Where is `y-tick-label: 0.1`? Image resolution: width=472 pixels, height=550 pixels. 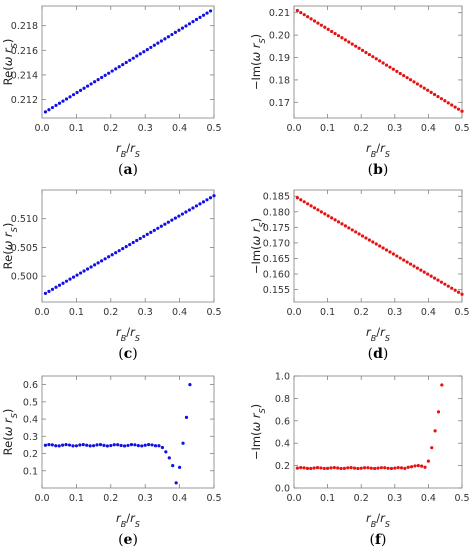
y-tick-label: 0.1 is located at coordinates (30, 471).